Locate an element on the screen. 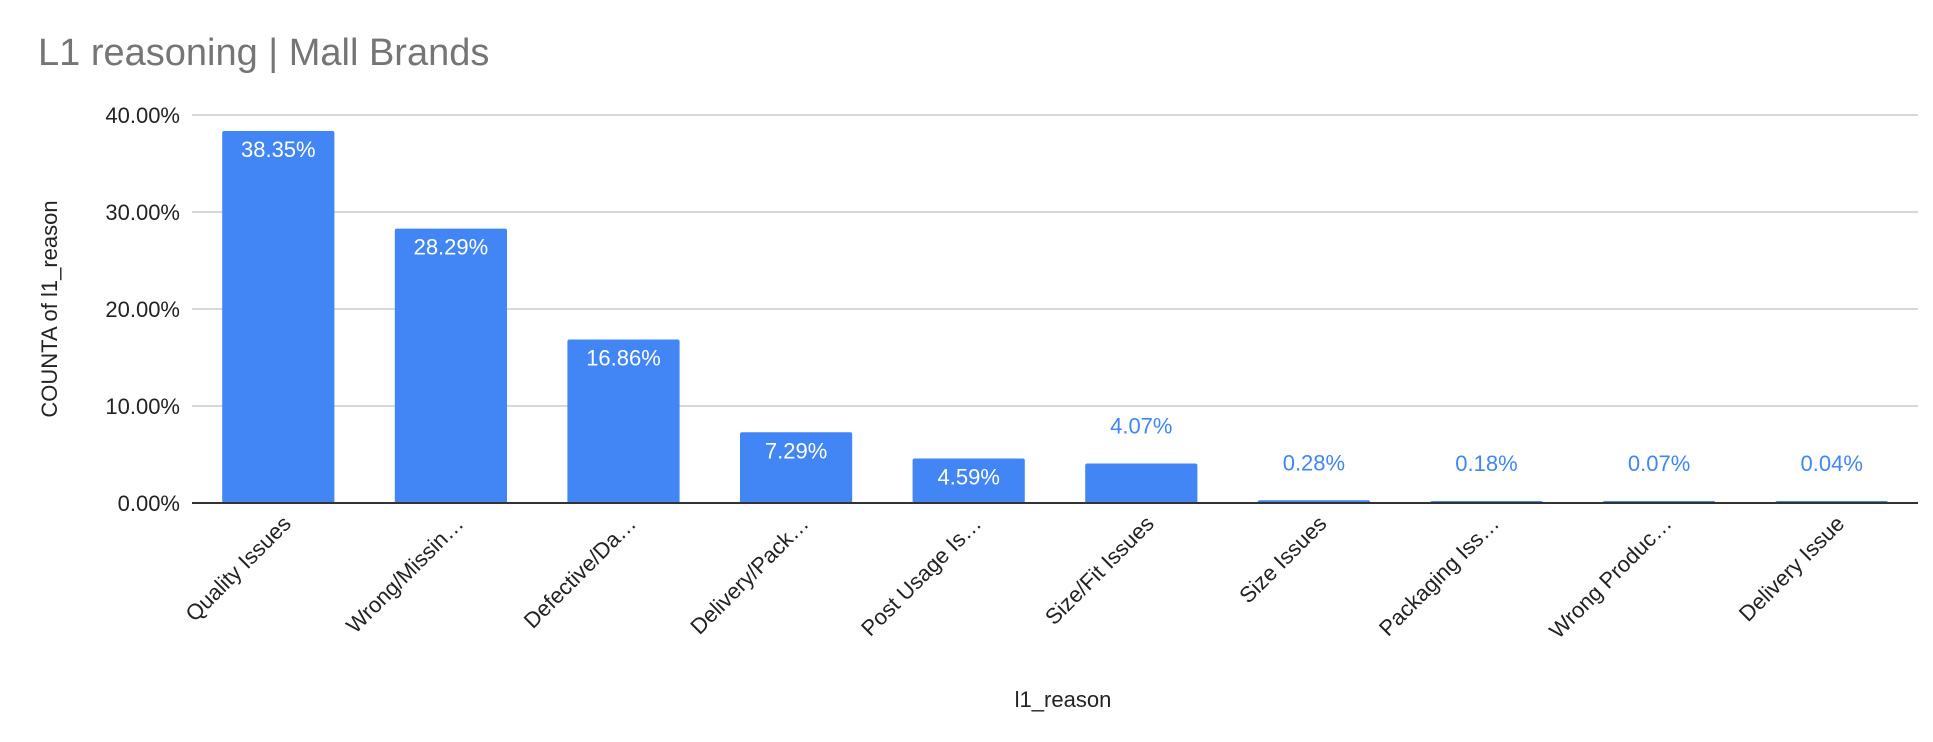 The width and height of the screenshot is (1933, 742). chart-title: L1 reasoning | Mall Brands is located at coordinates (264, 53).